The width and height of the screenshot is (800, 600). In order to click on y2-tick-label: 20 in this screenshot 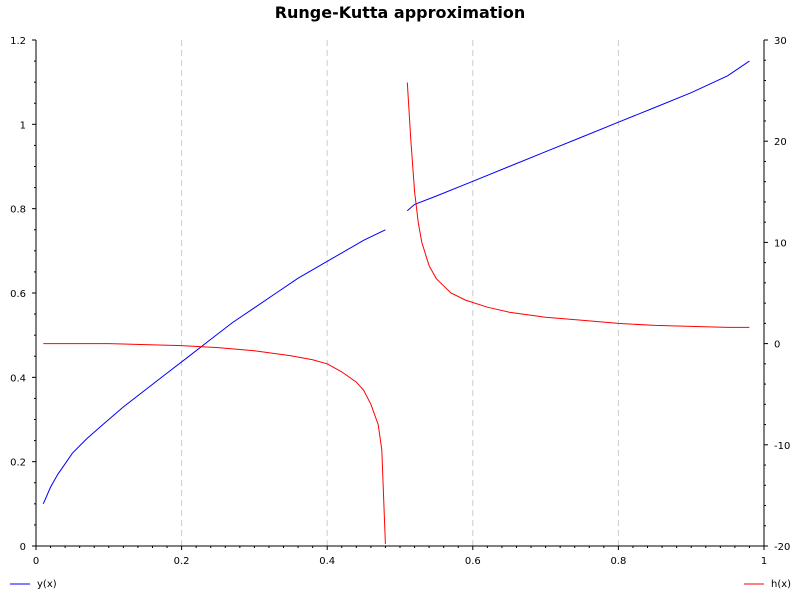, I will do `click(780, 142)`.